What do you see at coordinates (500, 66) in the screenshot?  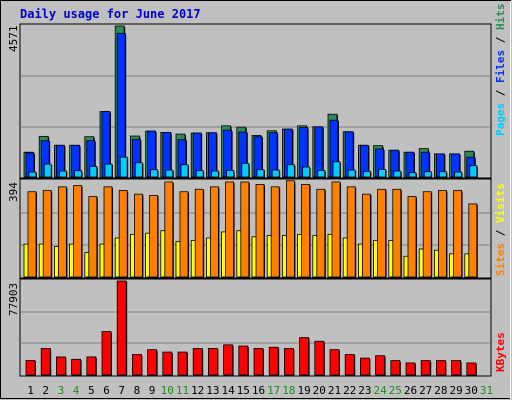 I see `legend-entry: Files` at bounding box center [500, 66].